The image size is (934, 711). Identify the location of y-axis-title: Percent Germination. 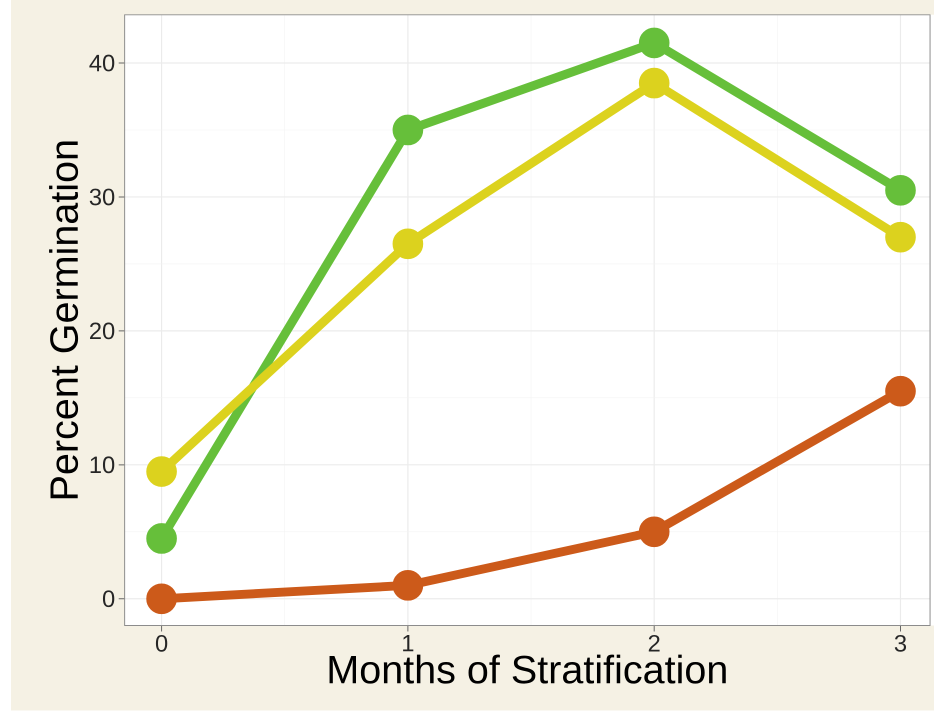
(63, 320).